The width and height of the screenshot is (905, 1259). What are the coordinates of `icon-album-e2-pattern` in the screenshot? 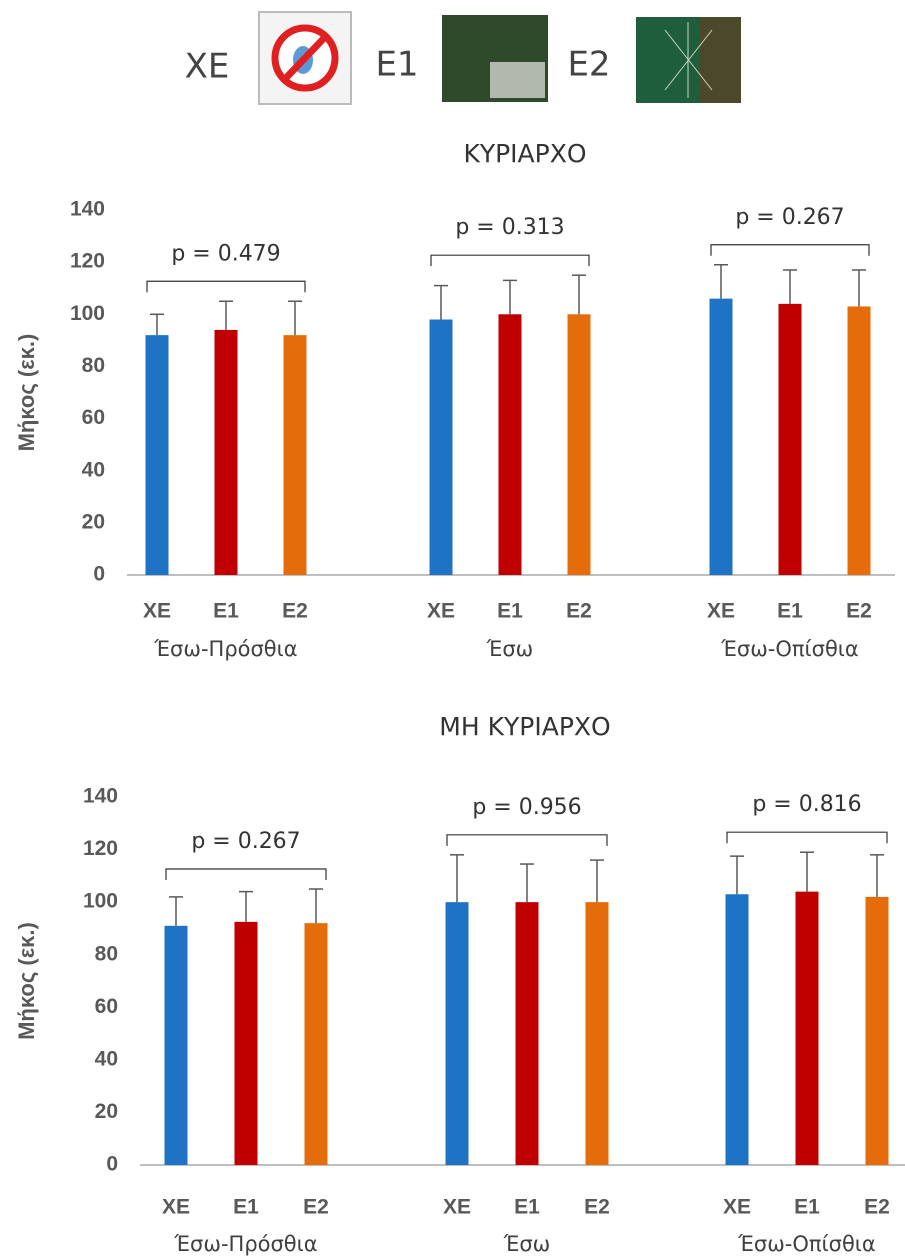 It's located at (688, 60).